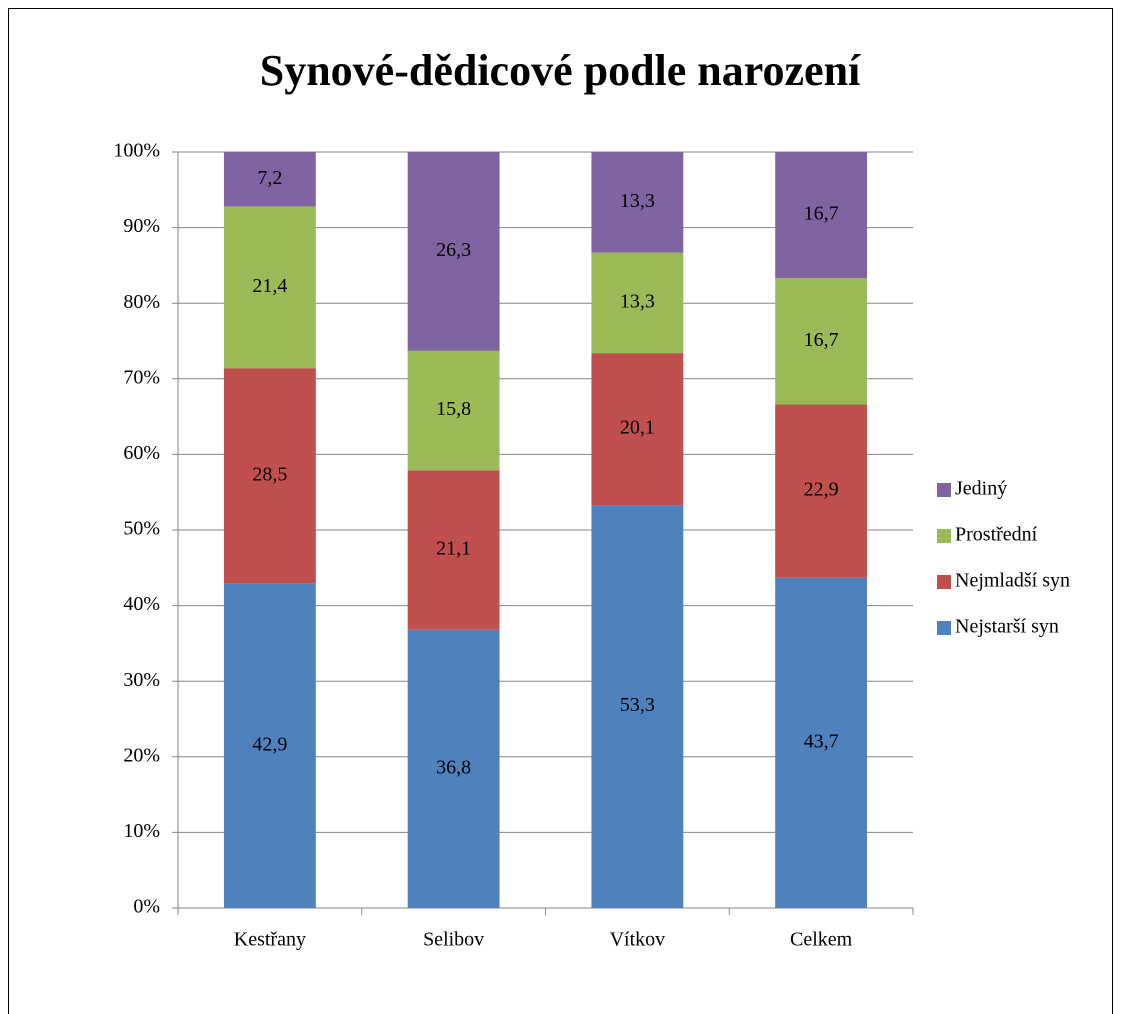 Image resolution: width=1121 pixels, height=1014 pixels. Describe the element at coordinates (981, 489) in the screenshot. I see `legend-label: Jediný` at that location.